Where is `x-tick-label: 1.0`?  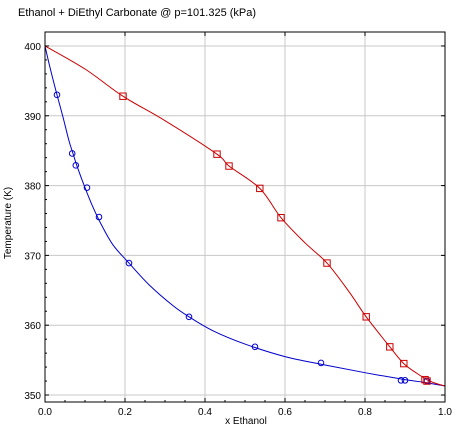
x-tick-label: 1.0 is located at coordinates (445, 412).